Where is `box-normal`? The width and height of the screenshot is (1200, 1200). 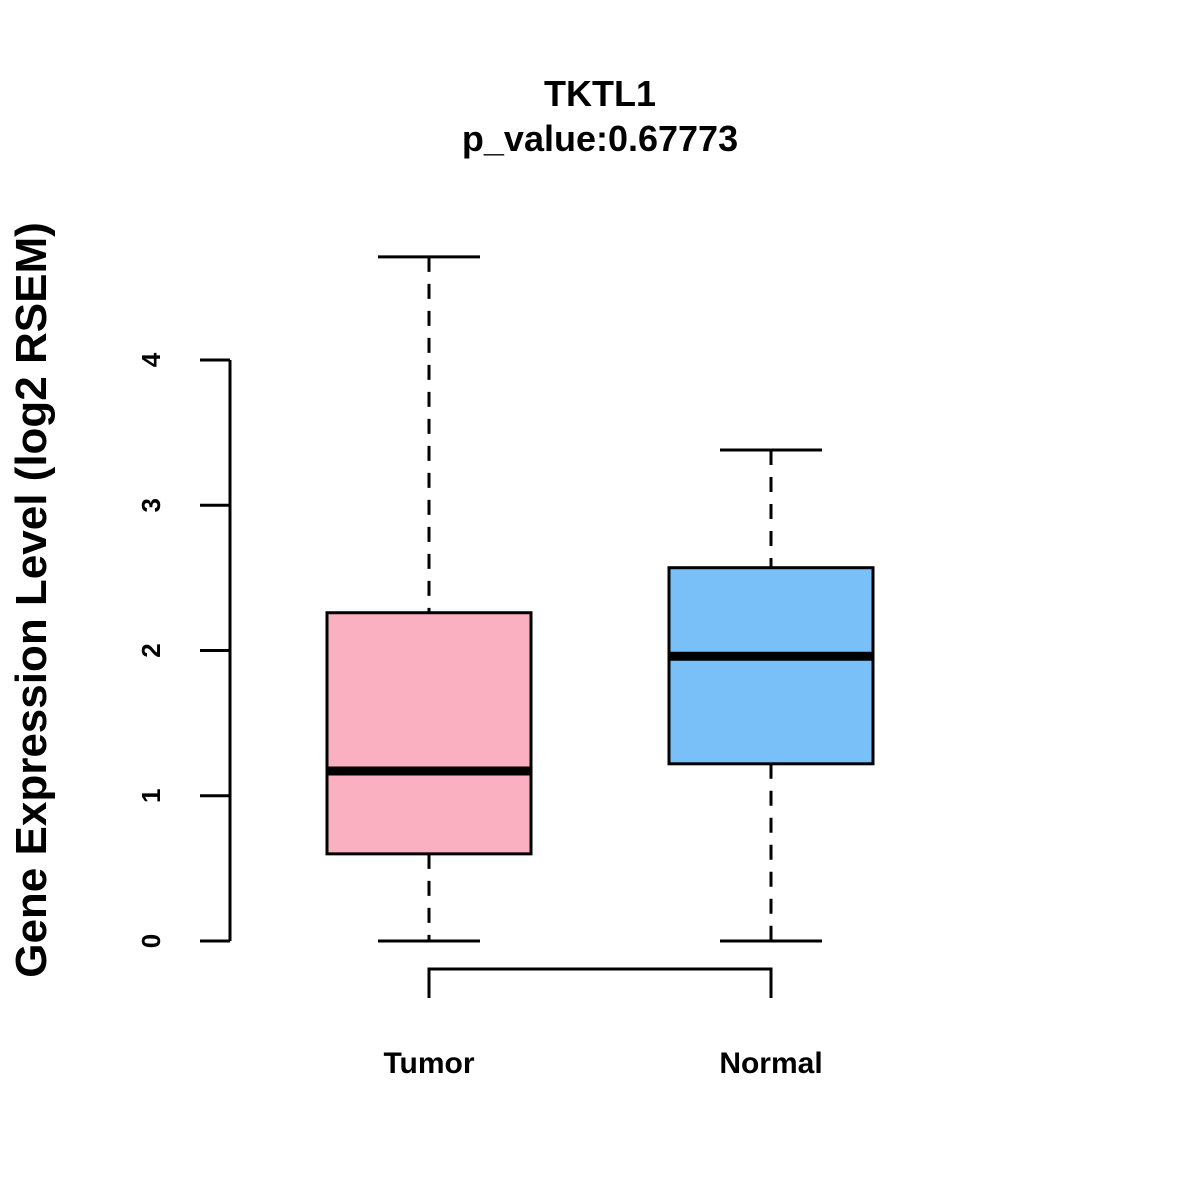 box-normal is located at coordinates (771, 695).